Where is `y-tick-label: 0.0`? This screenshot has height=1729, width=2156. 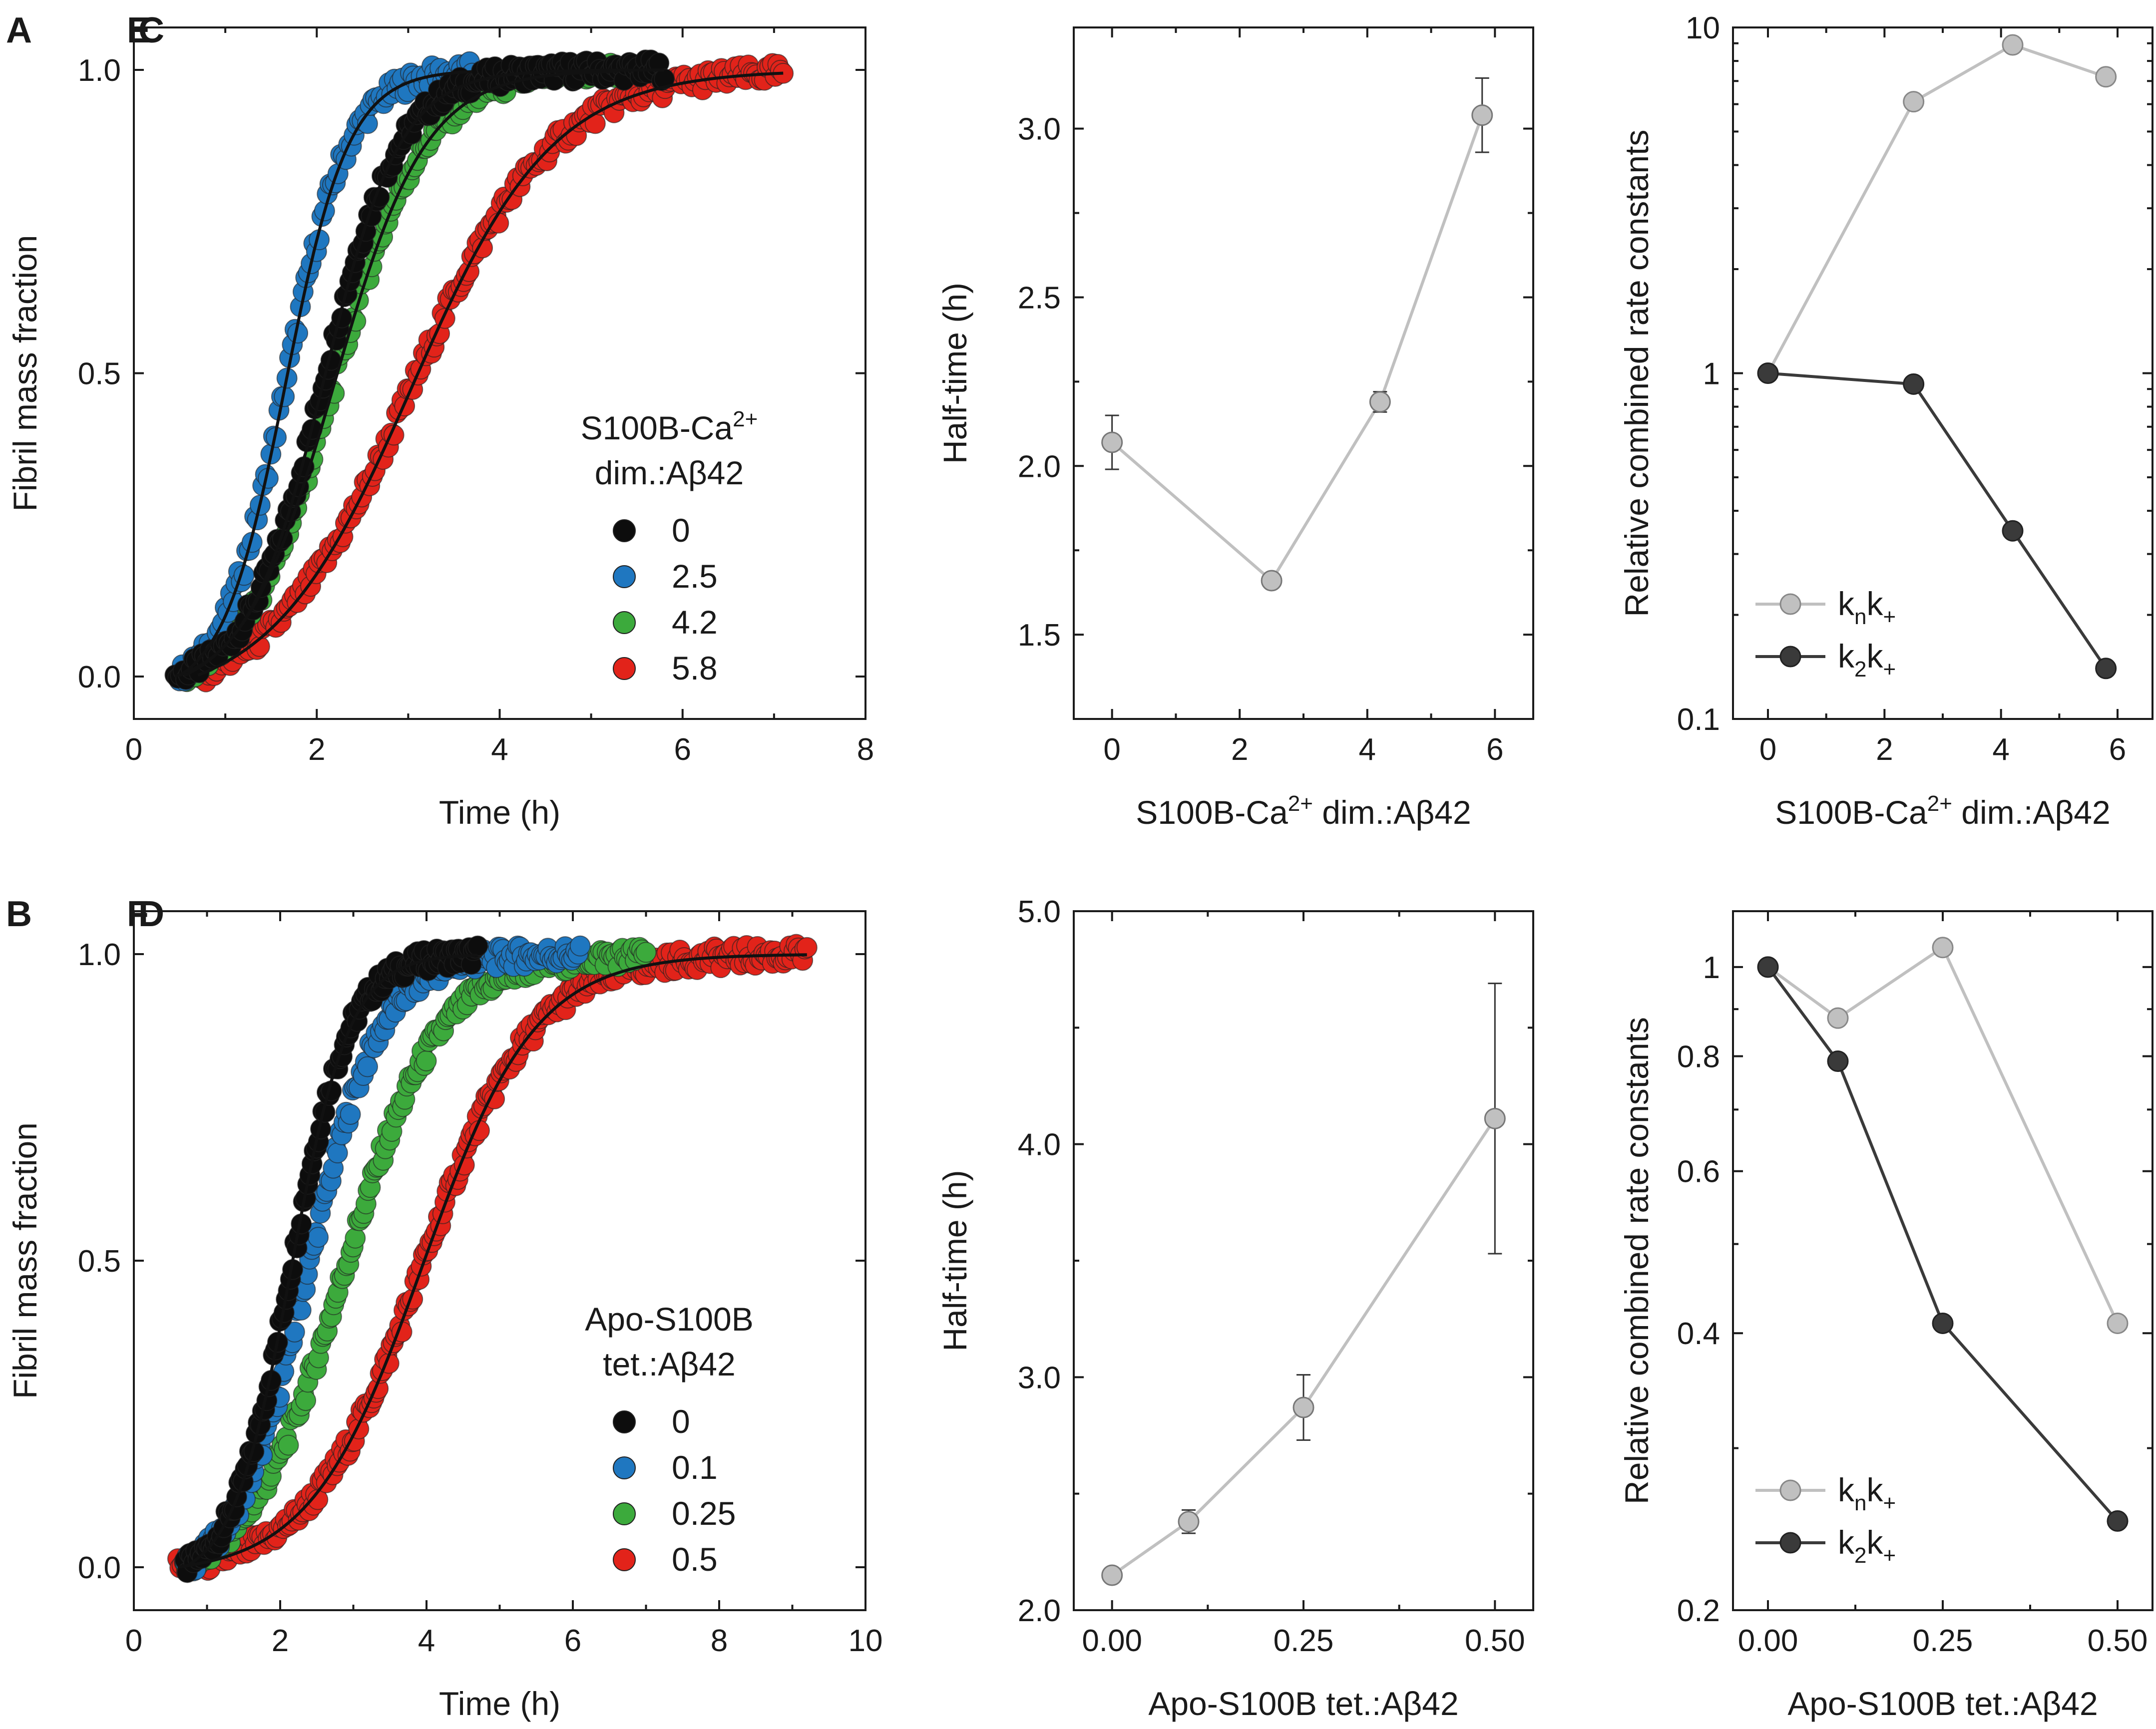 y-tick-label: 0.0 is located at coordinates (99, 677).